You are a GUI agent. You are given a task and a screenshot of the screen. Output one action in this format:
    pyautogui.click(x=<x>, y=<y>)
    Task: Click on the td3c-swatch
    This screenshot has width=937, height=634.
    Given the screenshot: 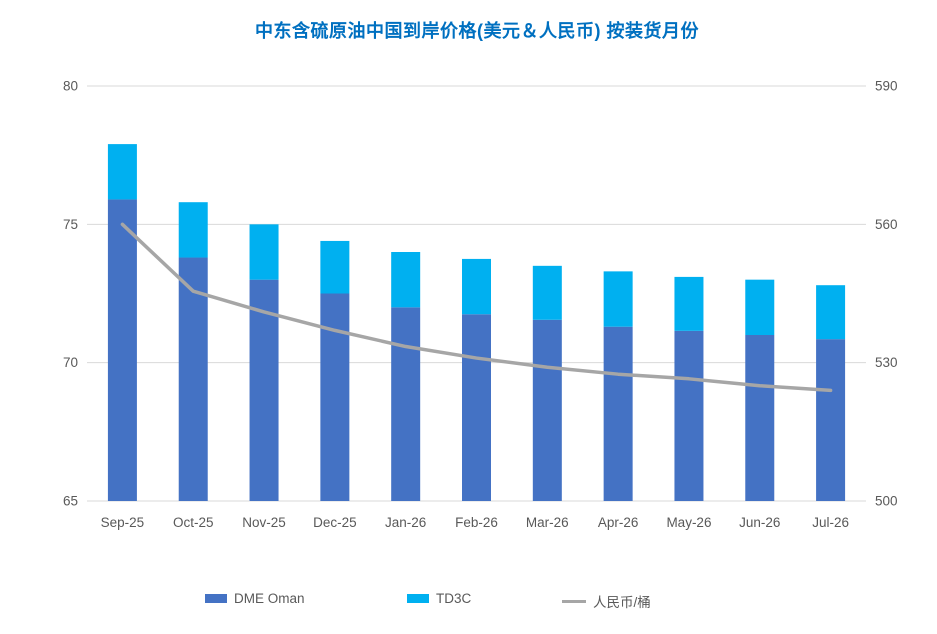 What is the action you would take?
    pyautogui.click(x=418, y=598)
    